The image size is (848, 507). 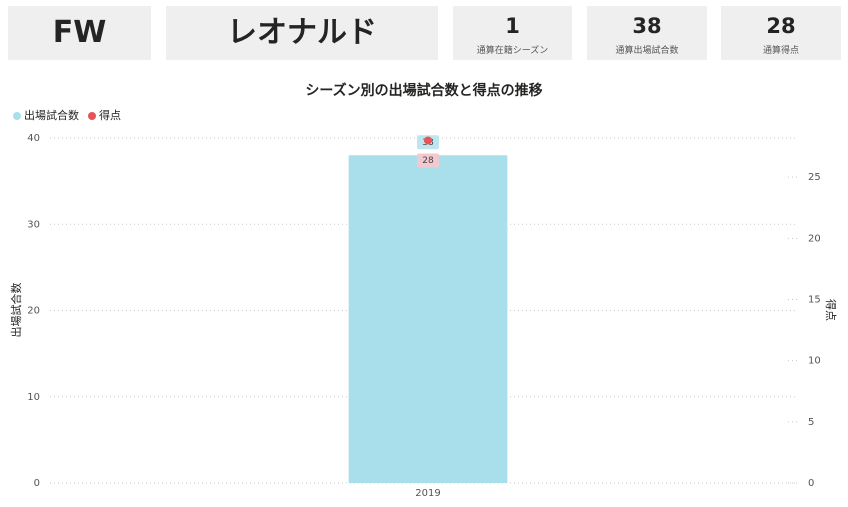 What do you see at coordinates (780, 51) in the screenshot?
I see `card-label: 通算得点` at bounding box center [780, 51].